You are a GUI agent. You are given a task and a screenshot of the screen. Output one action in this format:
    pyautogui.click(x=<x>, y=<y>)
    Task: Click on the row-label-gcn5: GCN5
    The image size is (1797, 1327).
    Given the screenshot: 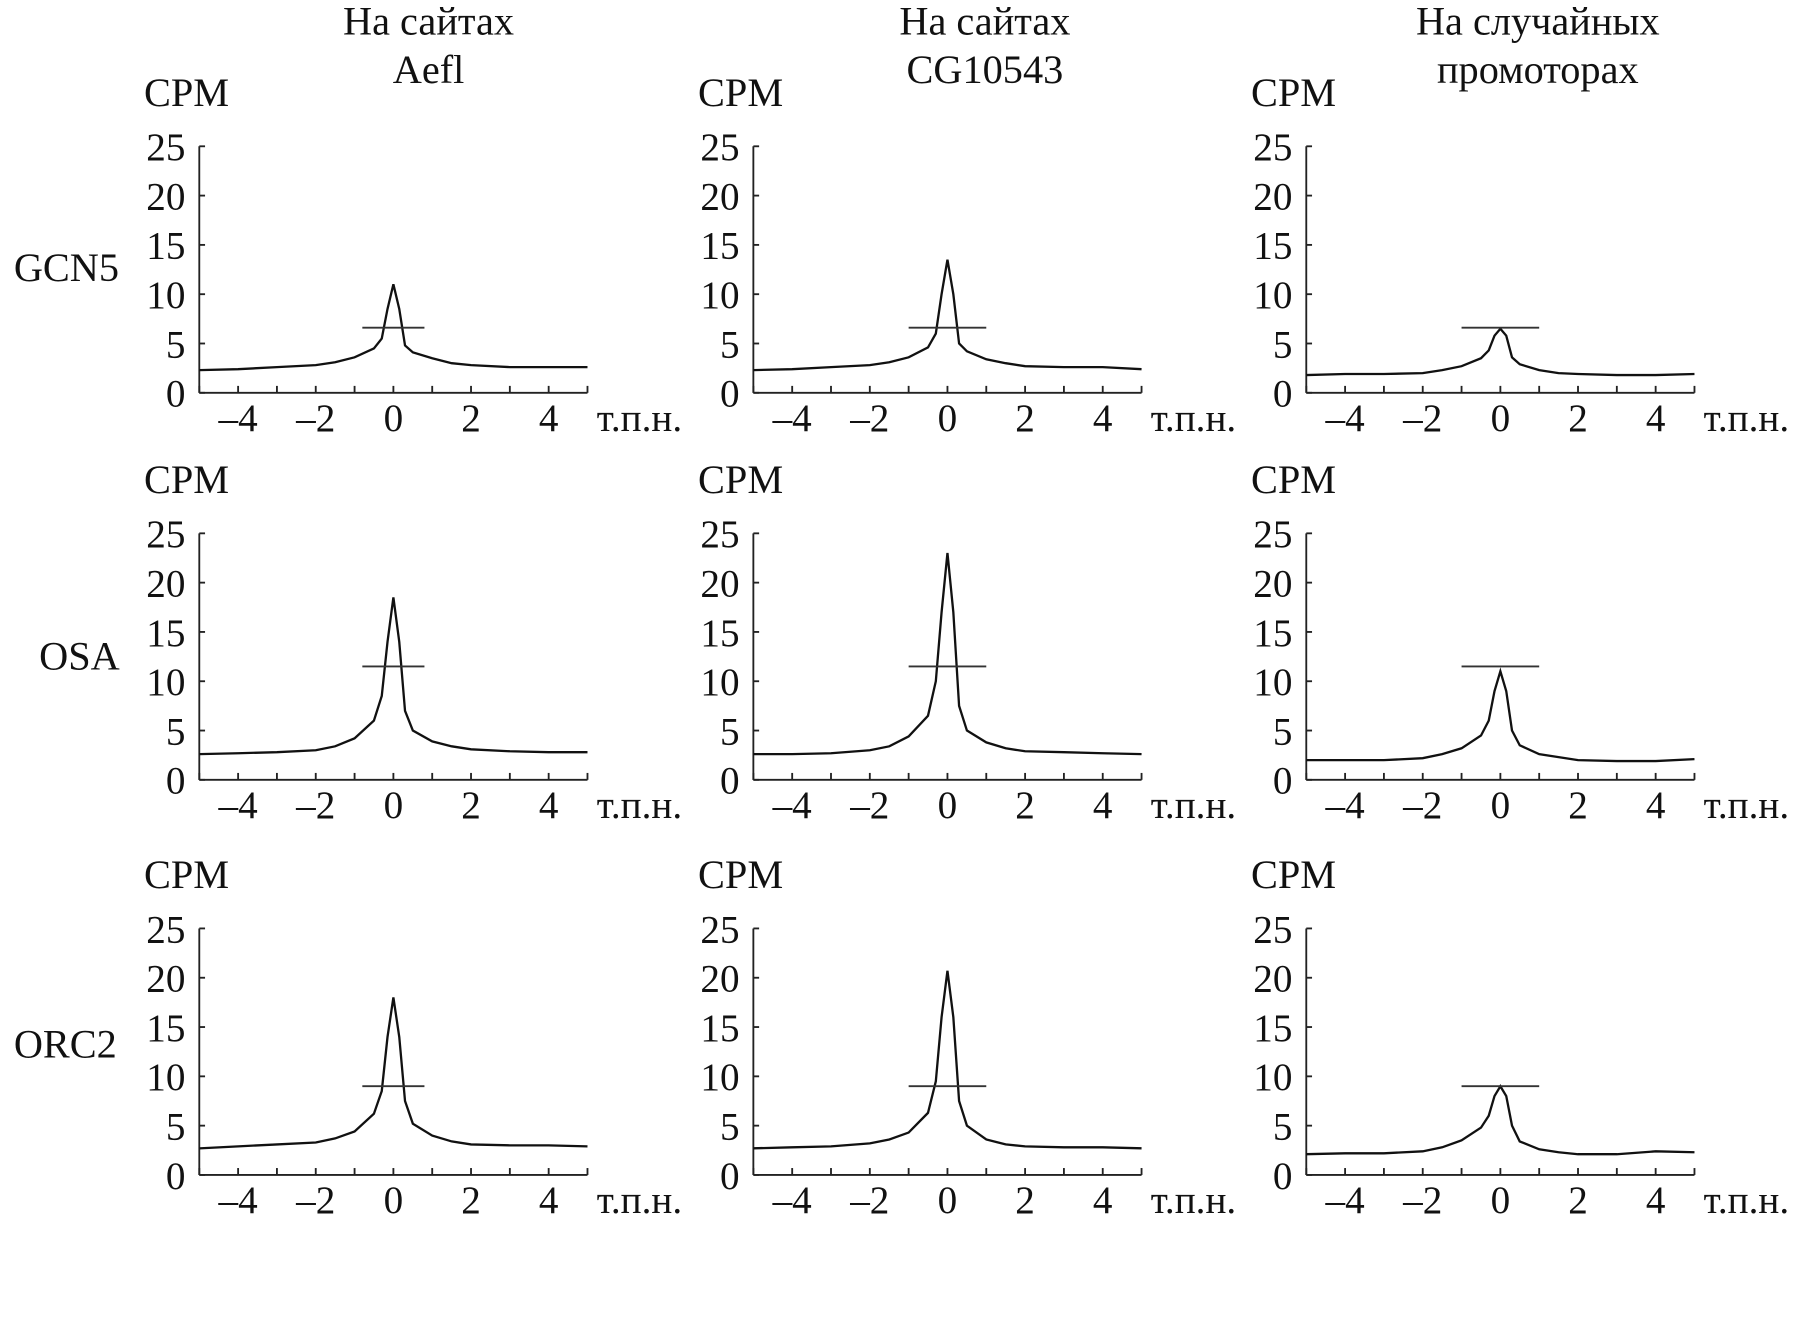 What is the action you would take?
    pyautogui.click(x=66, y=267)
    